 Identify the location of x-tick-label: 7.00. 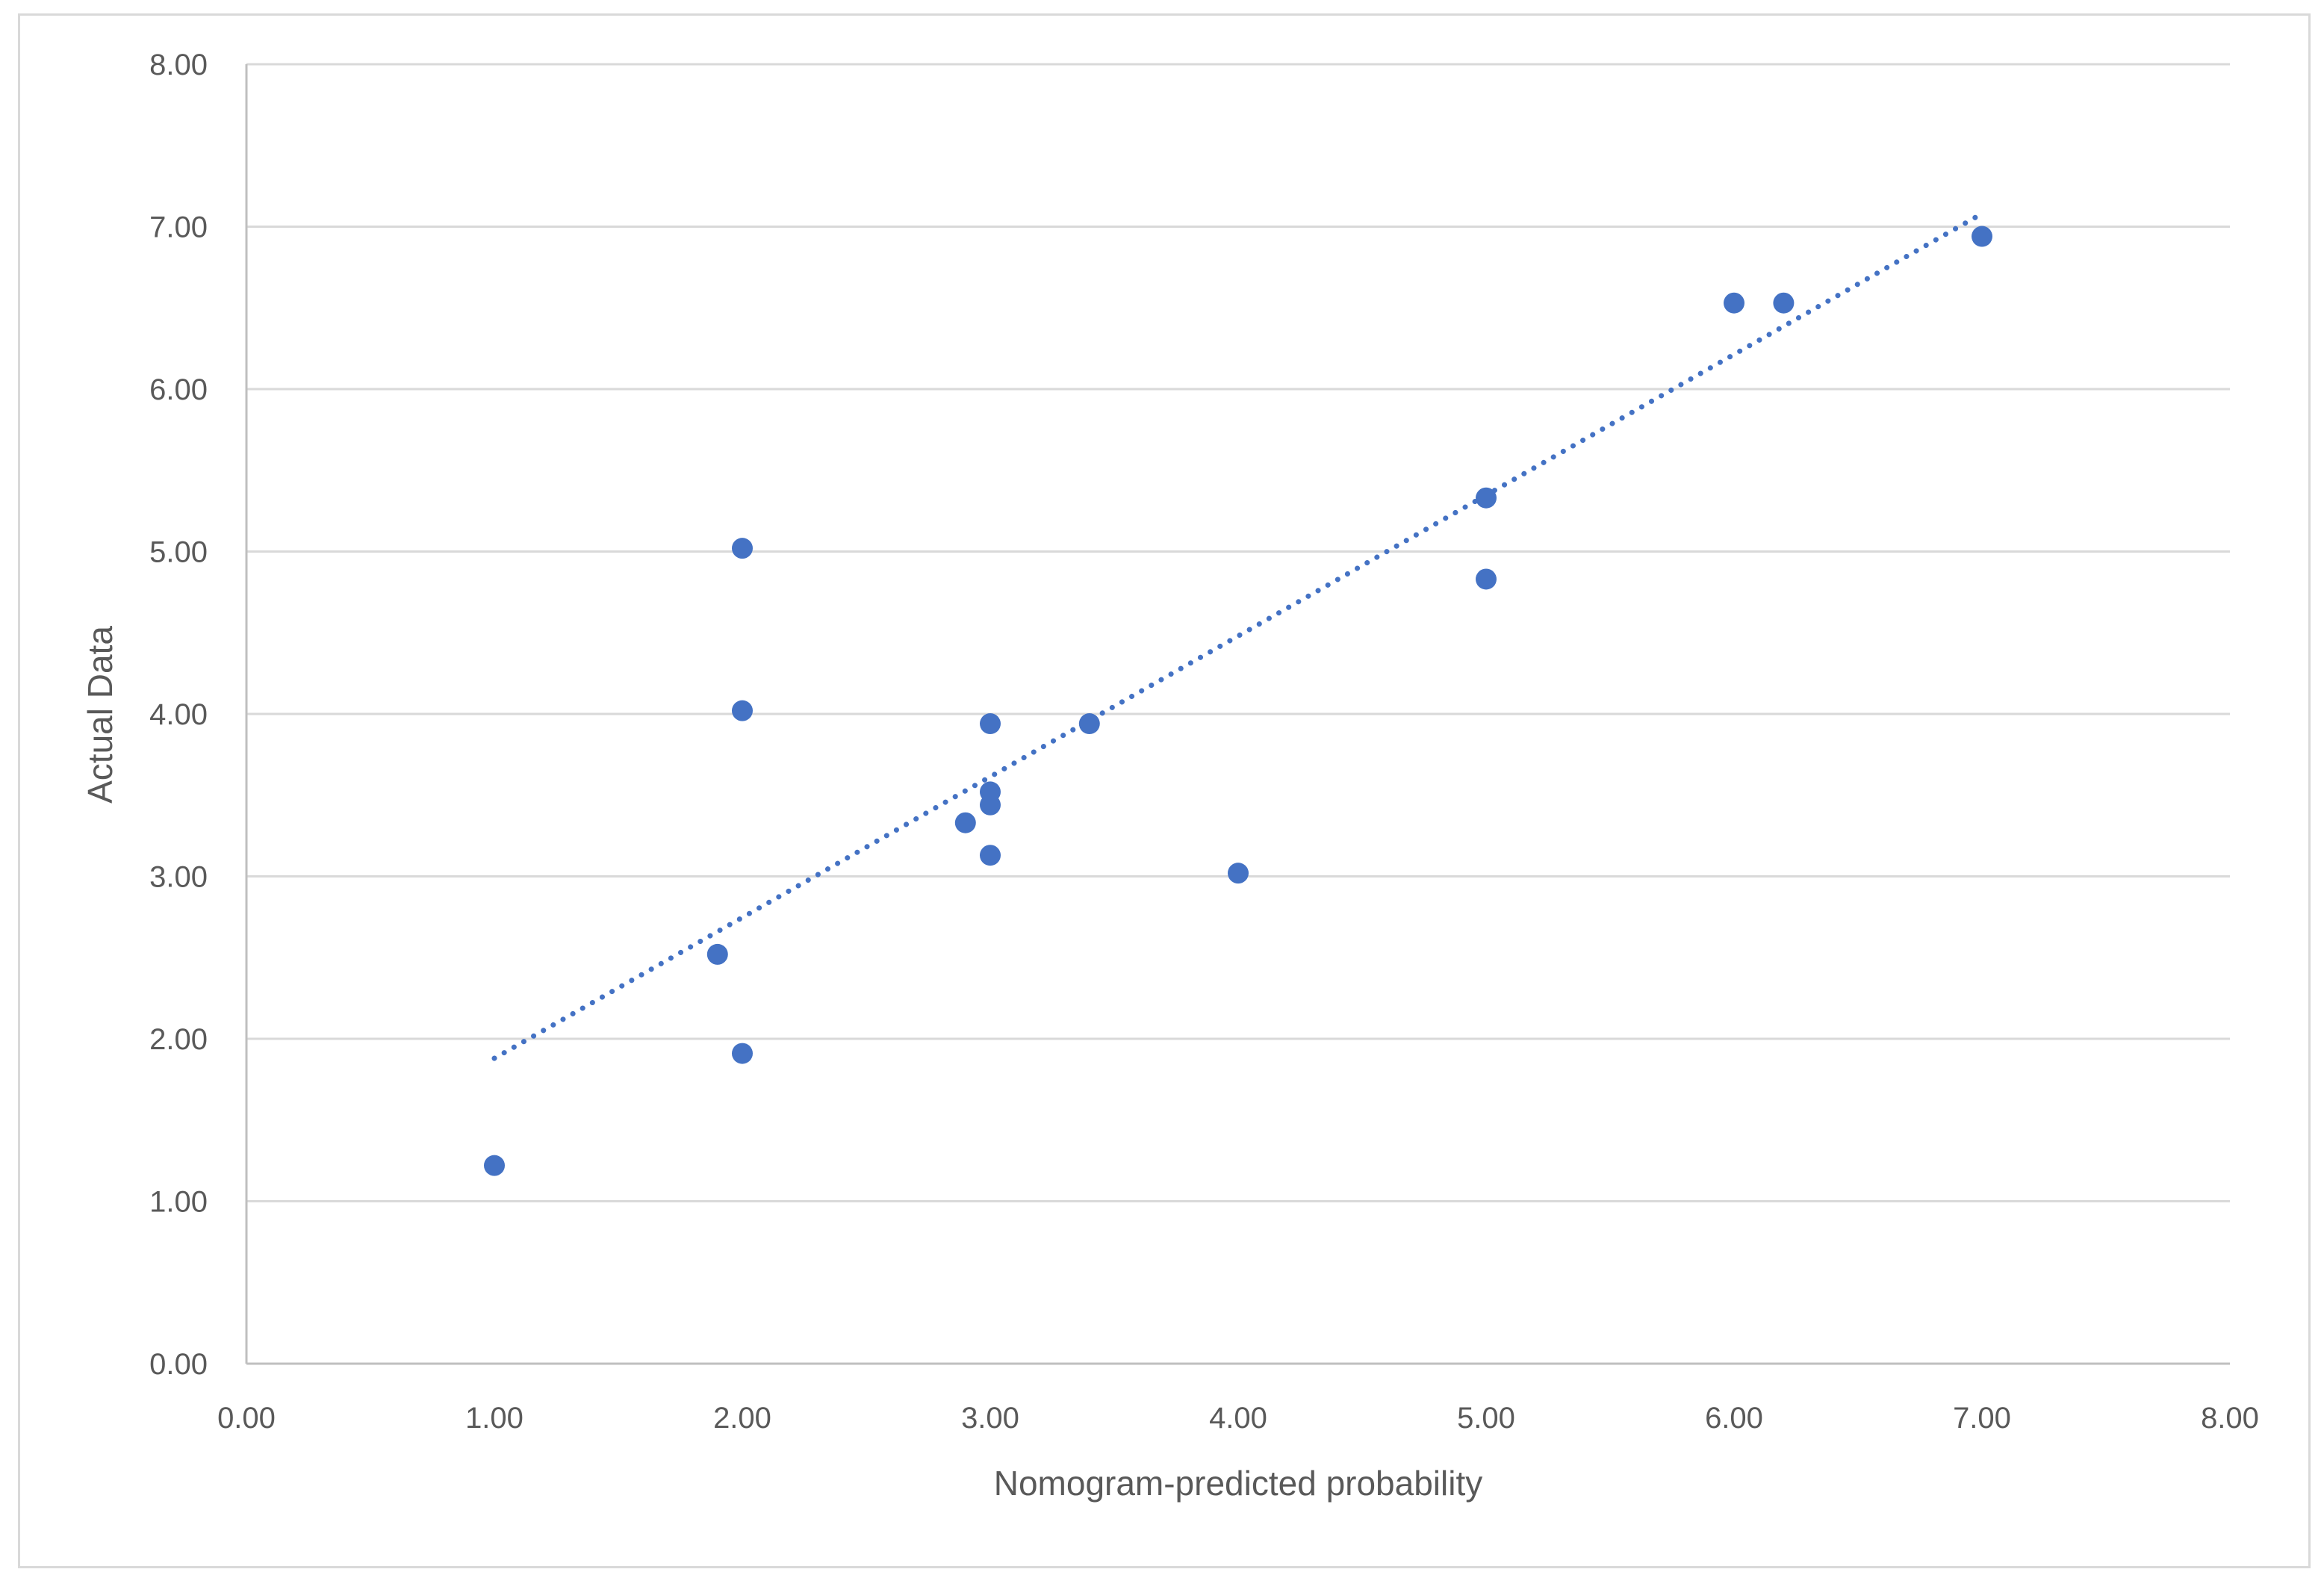
(1982, 1419).